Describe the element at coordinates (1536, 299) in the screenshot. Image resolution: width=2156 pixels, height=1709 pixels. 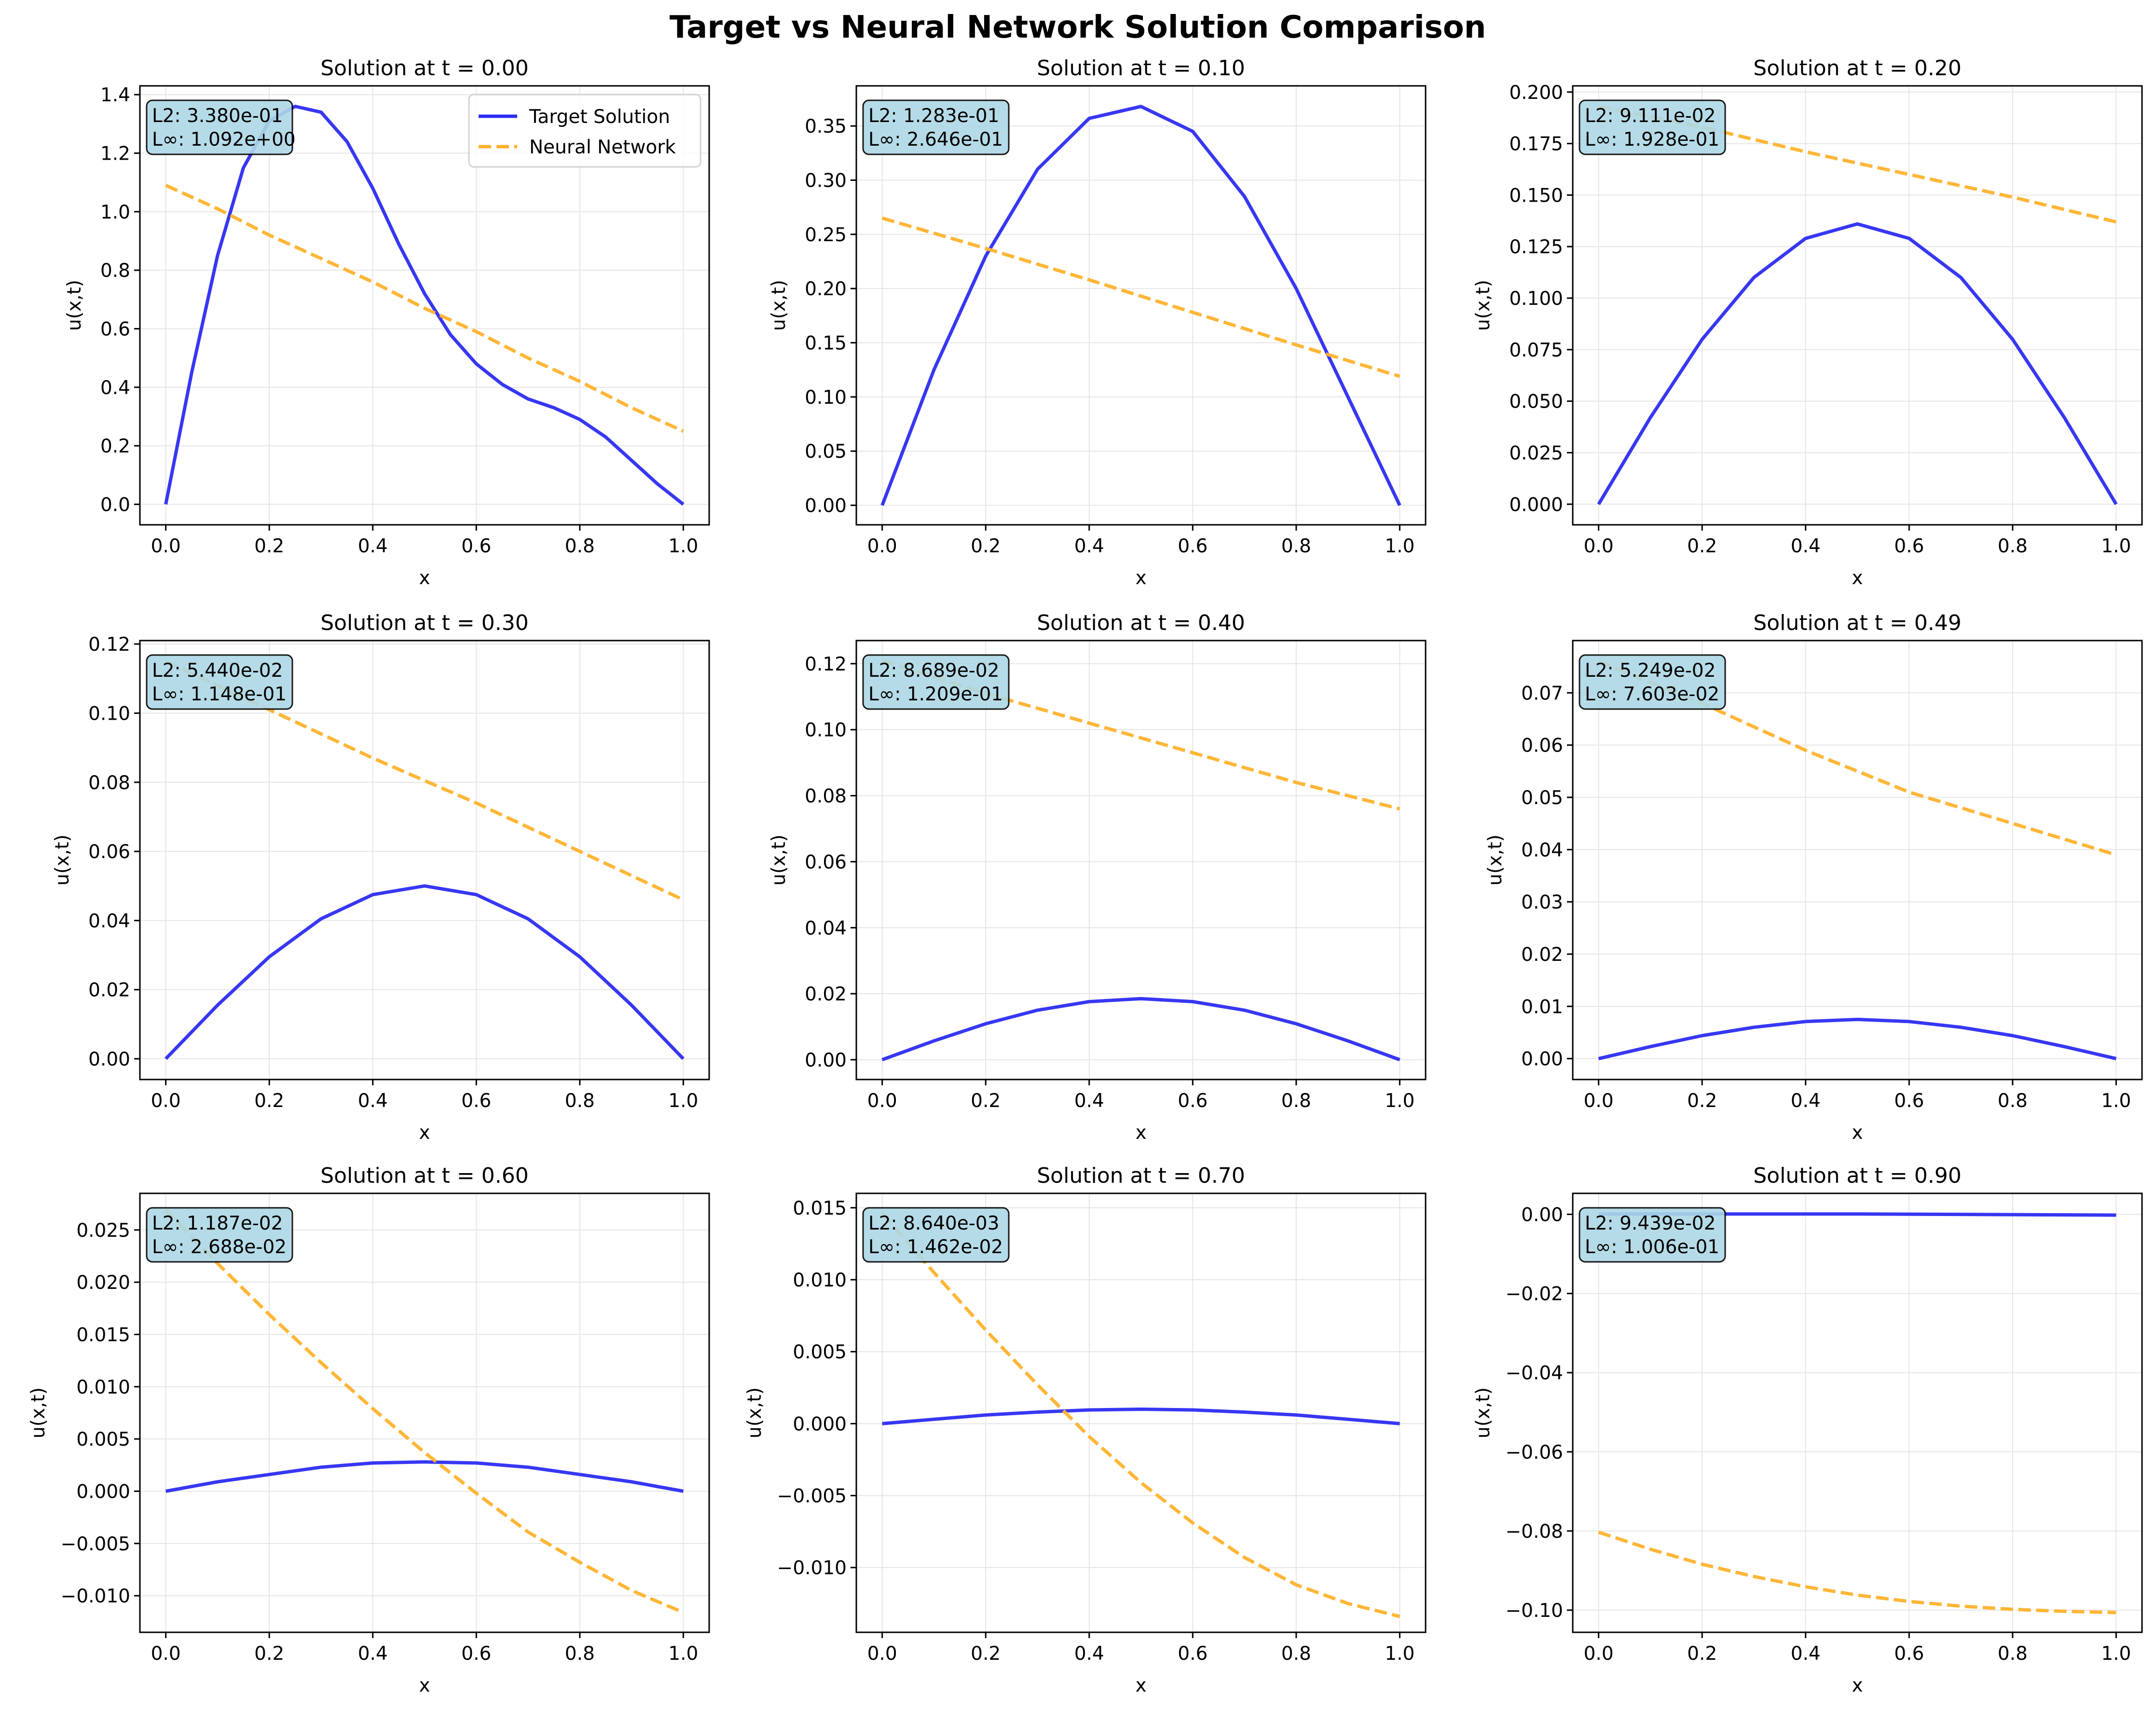
I see `y-tick-label: 0.100` at that location.